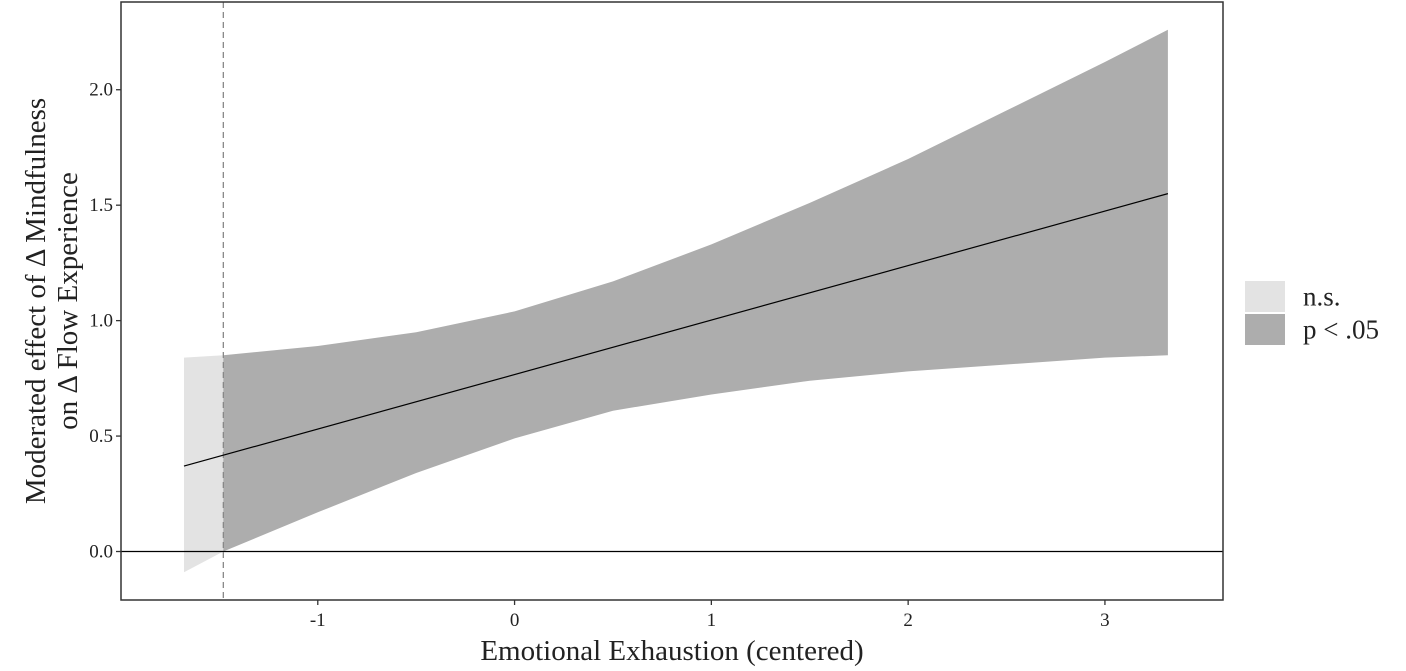 This screenshot has height=671, width=1406. What do you see at coordinates (204, 464) in the screenshot?
I see `band-not-significant` at bounding box center [204, 464].